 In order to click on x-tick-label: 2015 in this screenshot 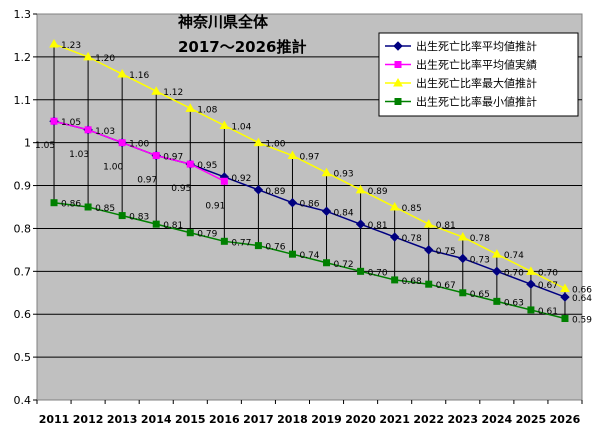, I will do `click(190, 419)`.